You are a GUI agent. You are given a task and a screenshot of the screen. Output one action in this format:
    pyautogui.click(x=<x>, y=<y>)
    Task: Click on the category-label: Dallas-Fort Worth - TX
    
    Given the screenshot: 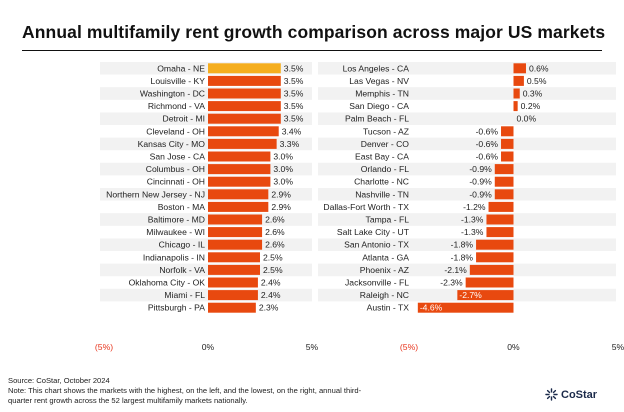 What is the action you would take?
    pyautogui.click(x=366, y=207)
    